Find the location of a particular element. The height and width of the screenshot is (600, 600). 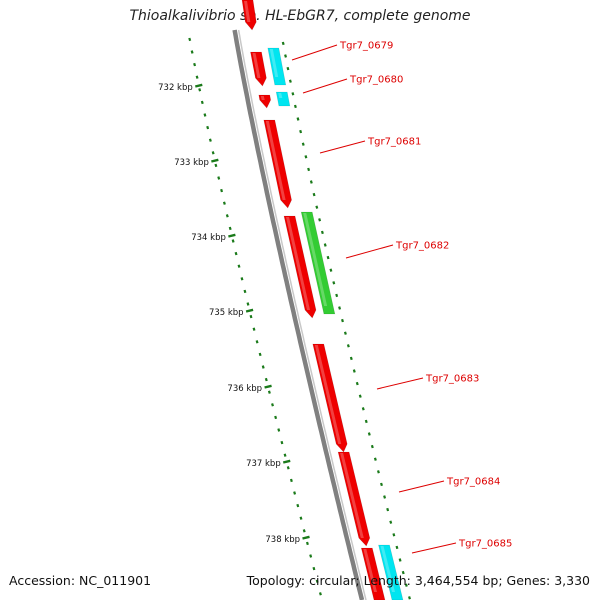

scale-tick-label: 734 kbp is located at coordinates (208, 238).